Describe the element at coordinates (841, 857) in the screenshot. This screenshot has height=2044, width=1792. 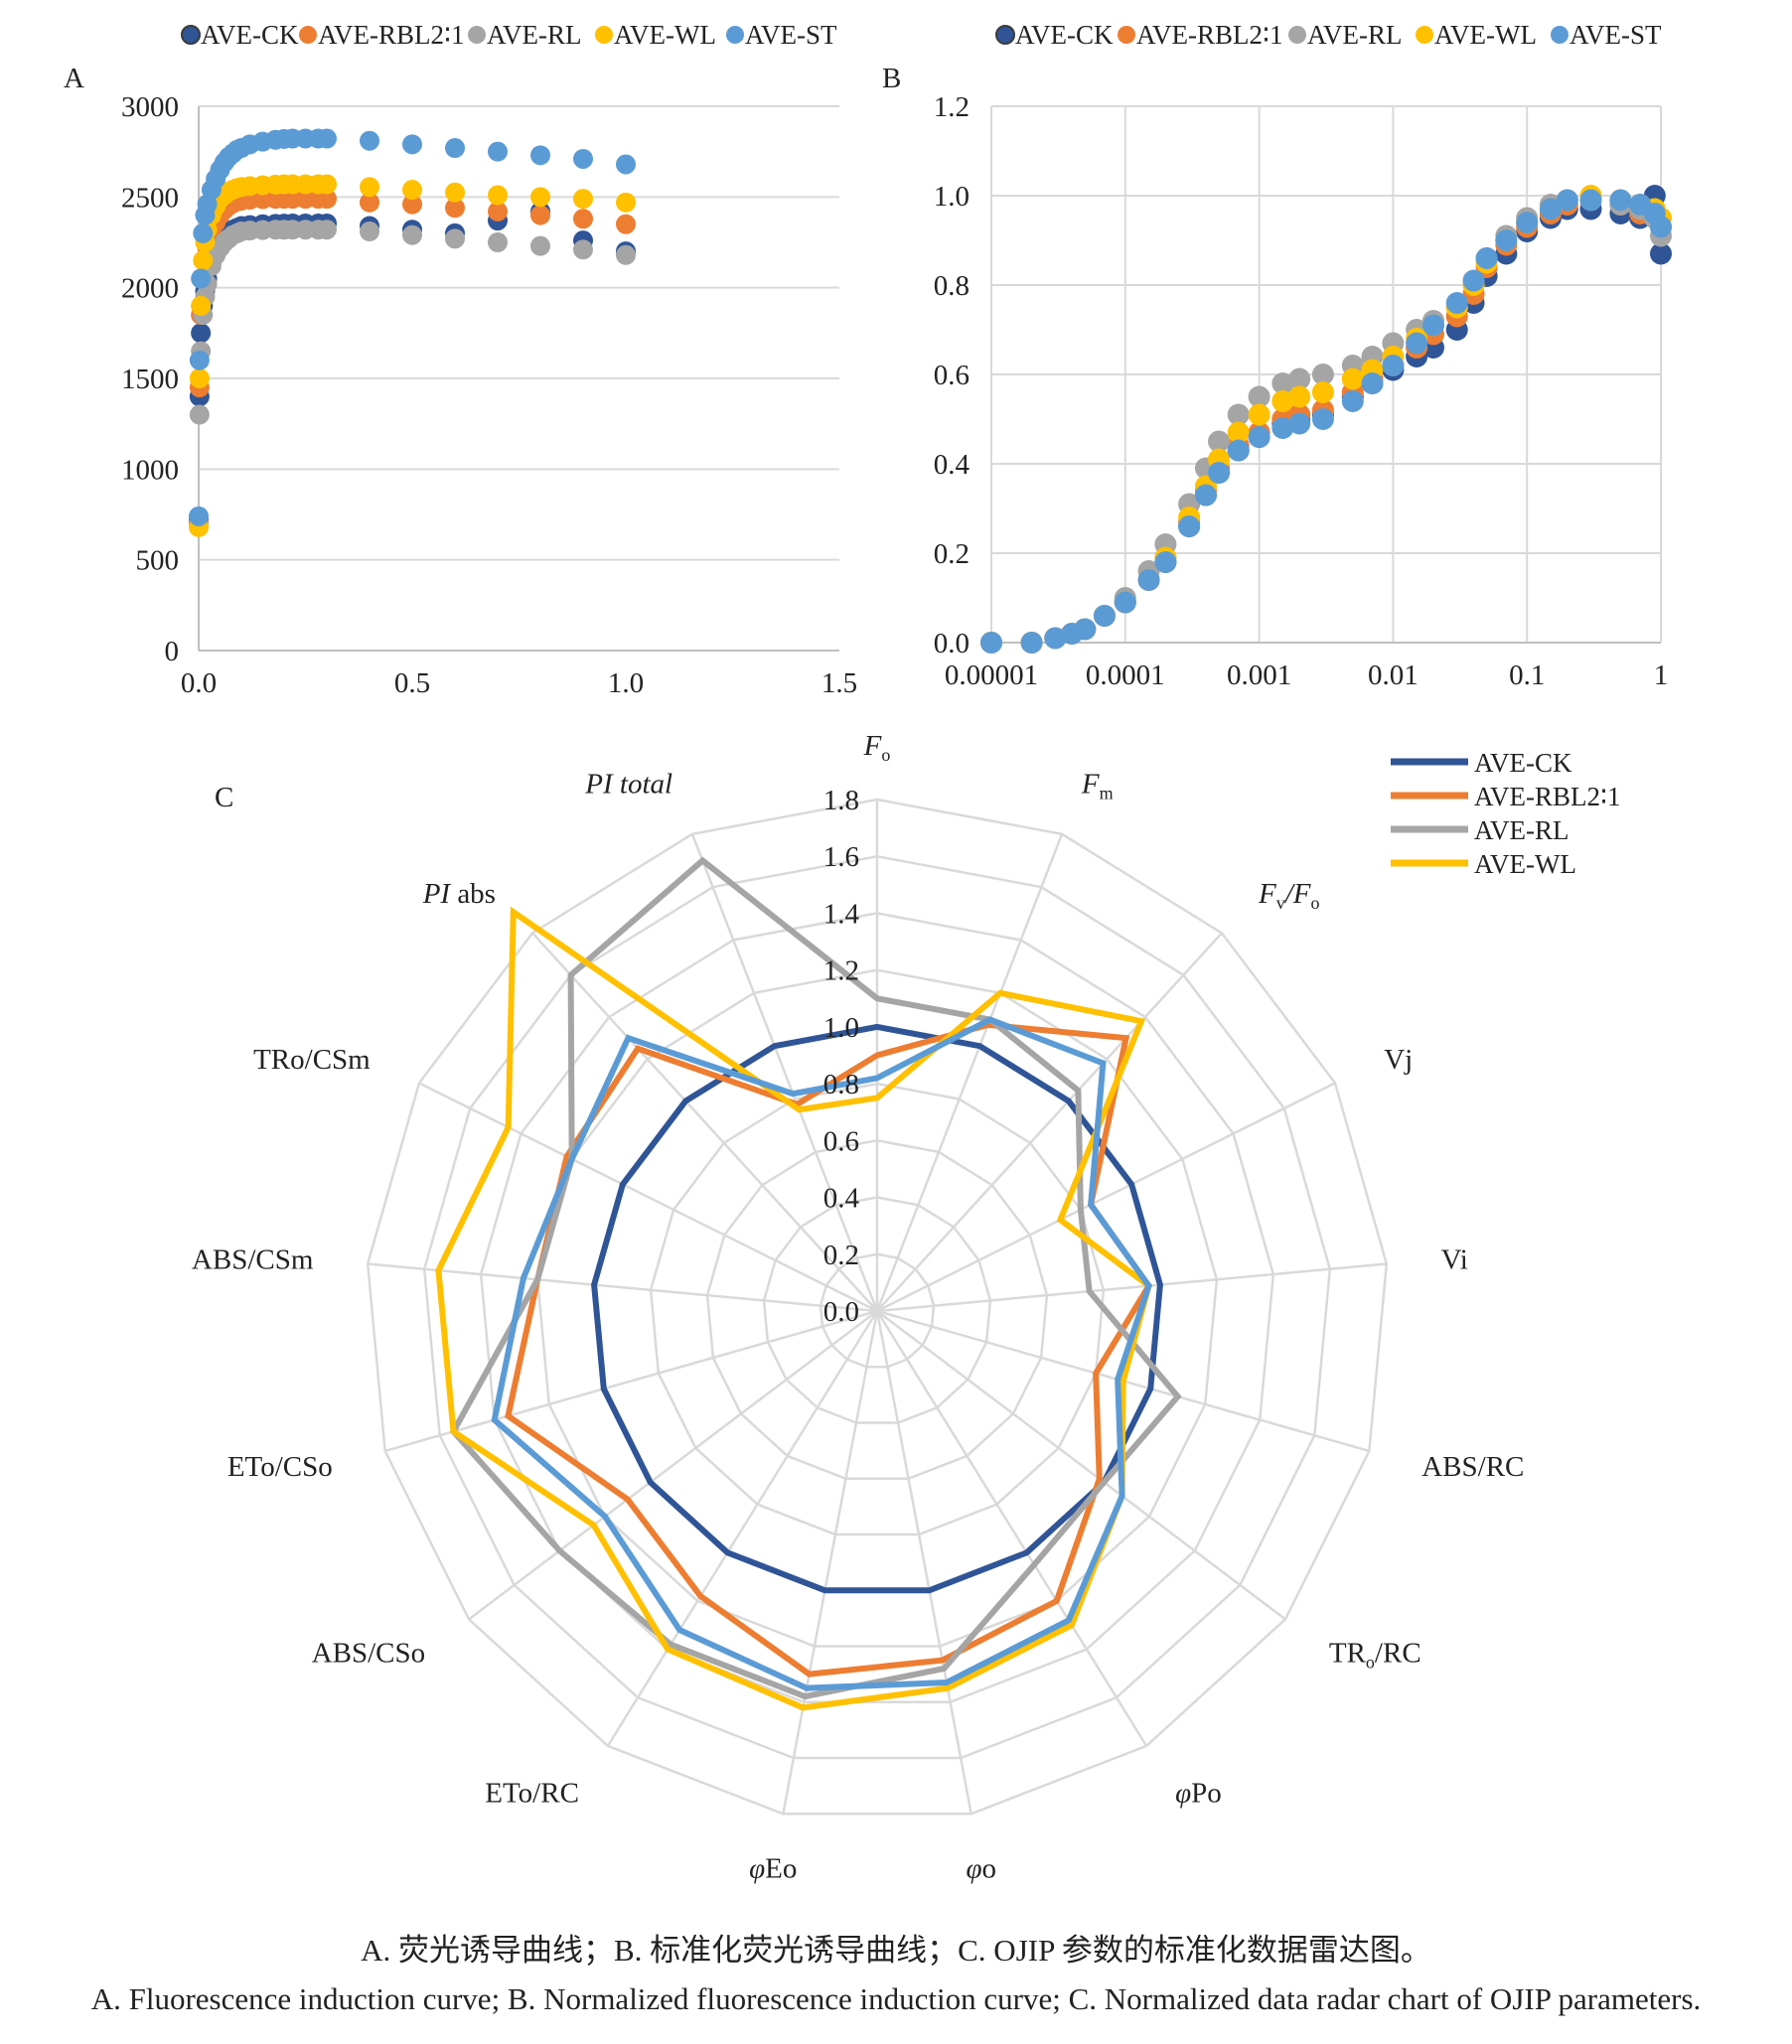
I see `panel-c-radial-tick-label: 1.6` at that location.